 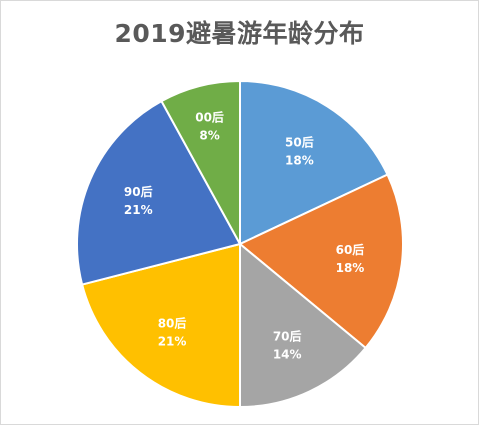 I want to click on pie-slice-70后, so click(x=303, y=325).